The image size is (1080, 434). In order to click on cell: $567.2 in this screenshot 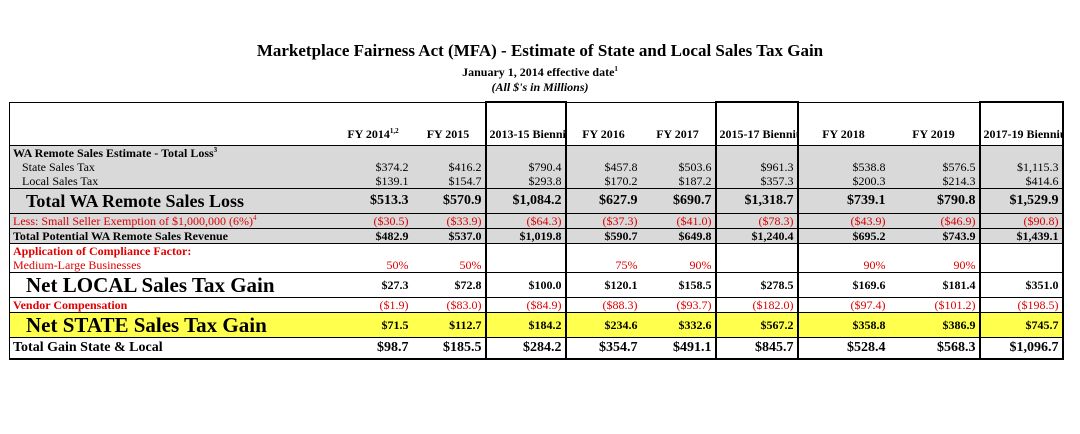, I will do `click(756, 325)`.